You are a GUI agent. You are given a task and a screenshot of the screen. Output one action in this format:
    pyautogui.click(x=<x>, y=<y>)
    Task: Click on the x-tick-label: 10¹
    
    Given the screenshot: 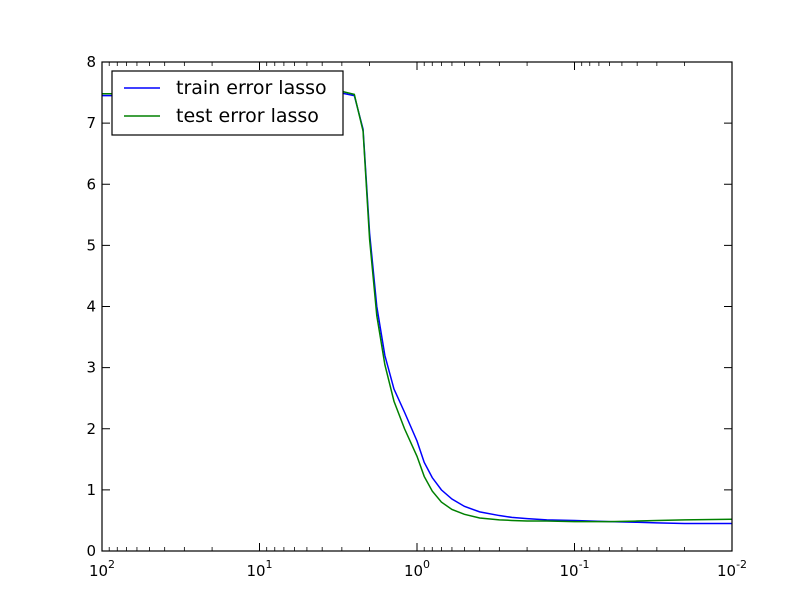 What is the action you would take?
    pyautogui.click(x=259, y=569)
    